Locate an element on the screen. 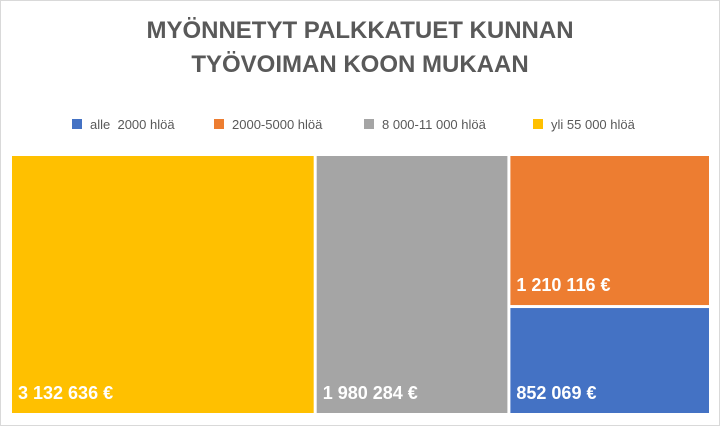 The height and width of the screenshot is (426, 720). legend-label-yli-55000: yli 55 000 hlöä is located at coordinates (593, 124).